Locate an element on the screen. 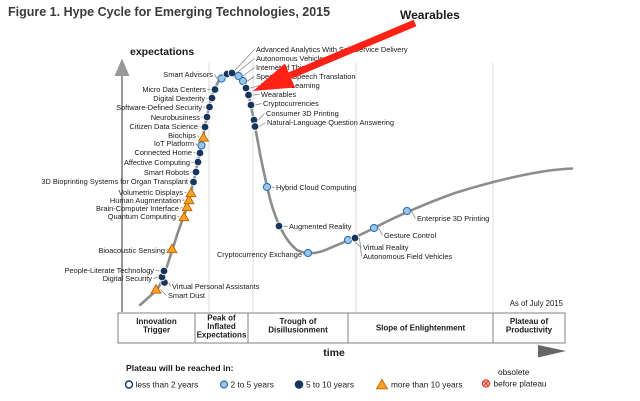 This screenshot has height=401, width=640. connector-affective-computing is located at coordinates (192, 162).